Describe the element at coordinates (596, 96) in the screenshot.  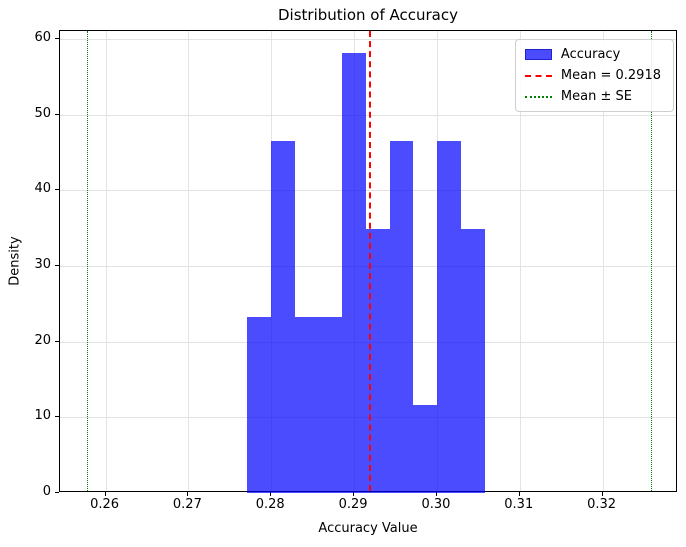
I see `legend-label-se: Mean ± SE` at that location.